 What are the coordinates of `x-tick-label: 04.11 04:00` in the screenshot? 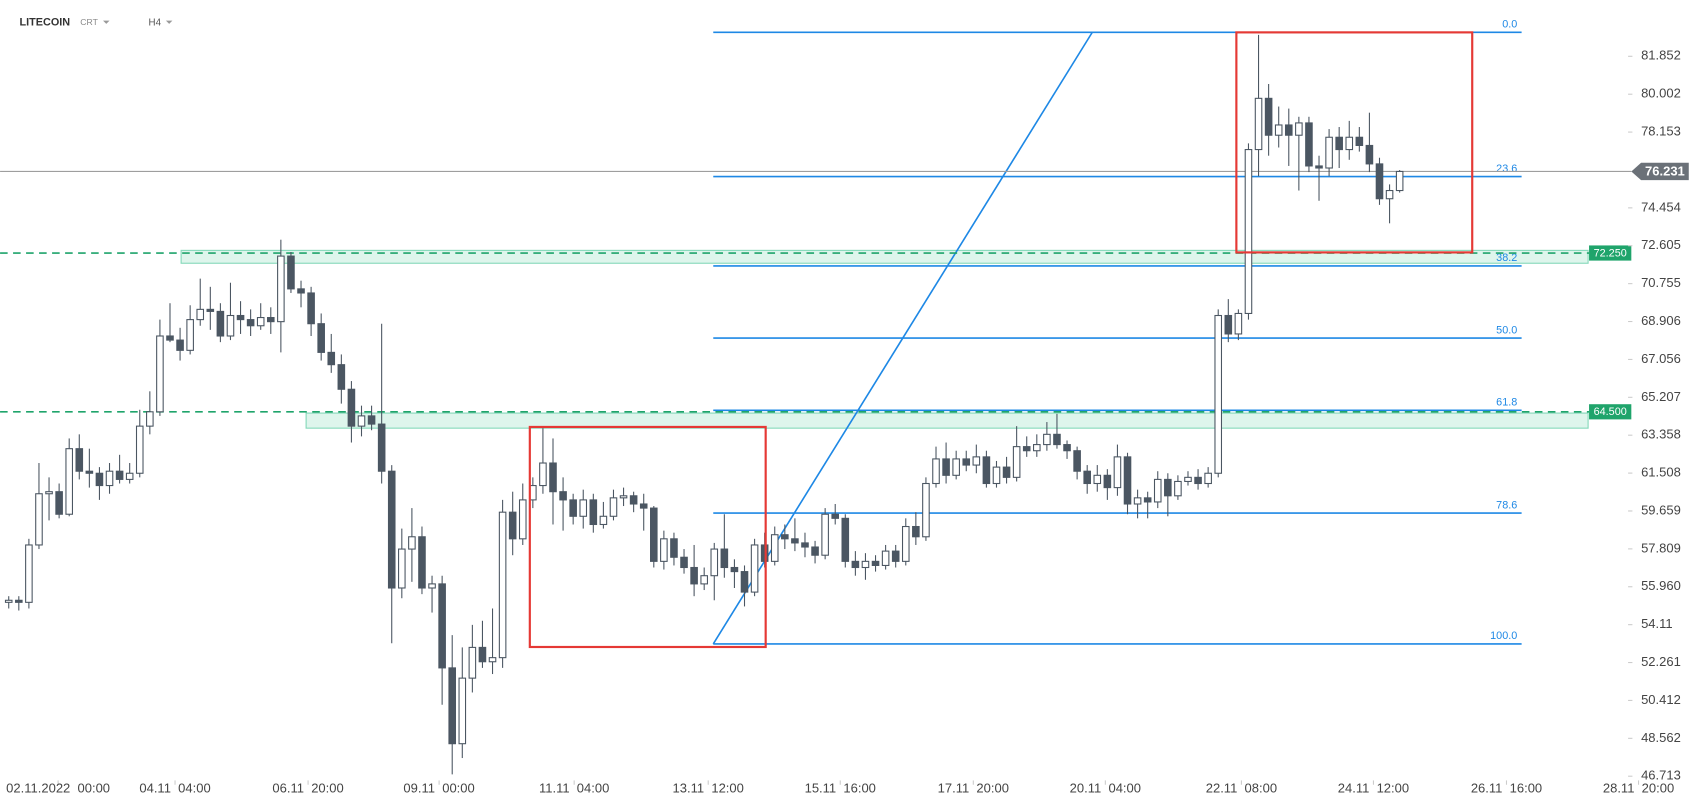 It's located at (174, 788).